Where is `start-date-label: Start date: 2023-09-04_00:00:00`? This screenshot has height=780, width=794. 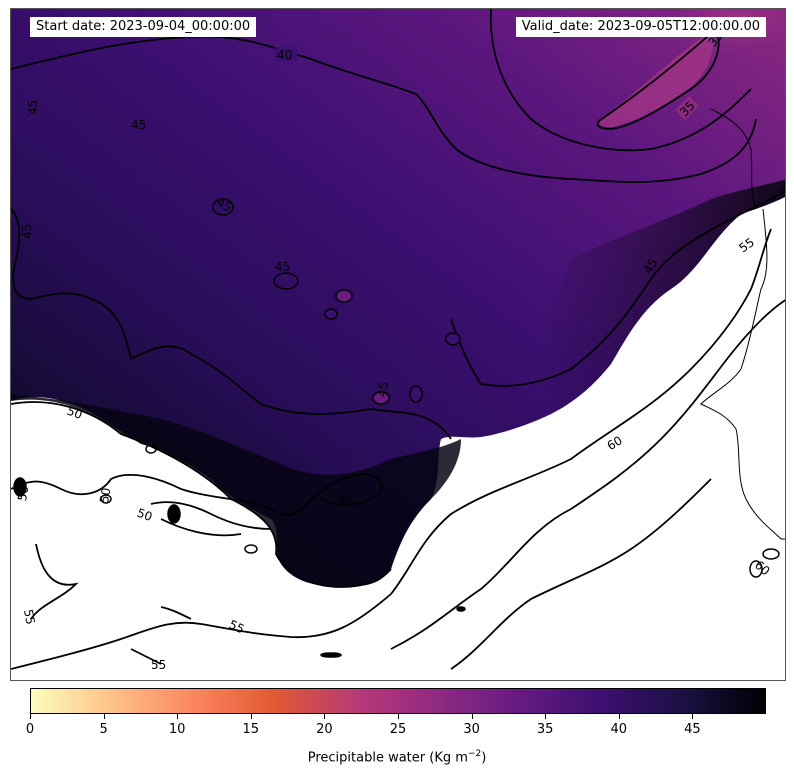
start-date-label: Start date: 2023-09-04_00:00:00 is located at coordinates (143, 27).